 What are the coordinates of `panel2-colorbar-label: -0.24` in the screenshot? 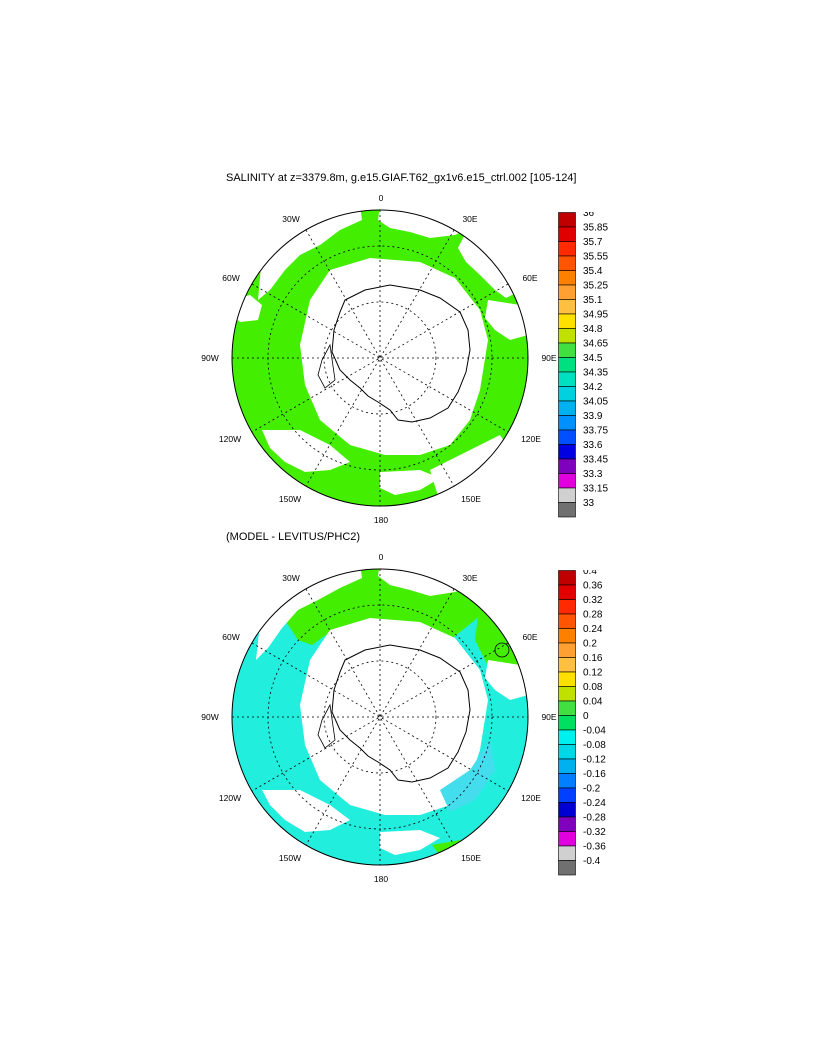 It's located at (594, 803).